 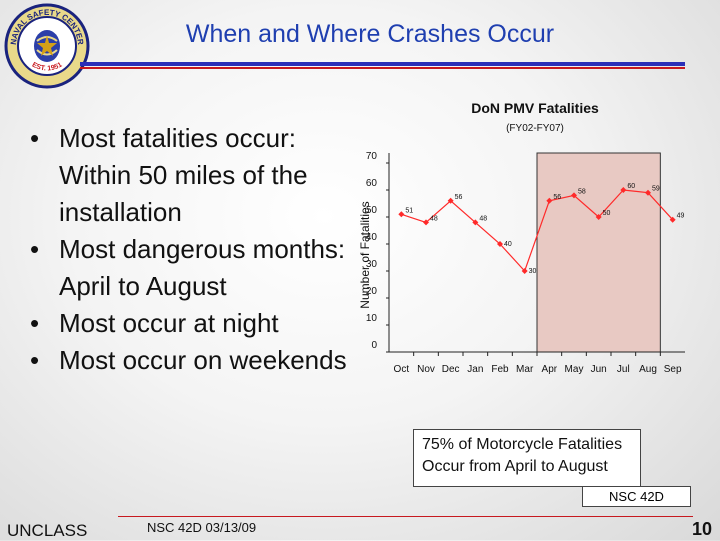 I want to click on y-tick-label: 20, so click(x=372, y=291).